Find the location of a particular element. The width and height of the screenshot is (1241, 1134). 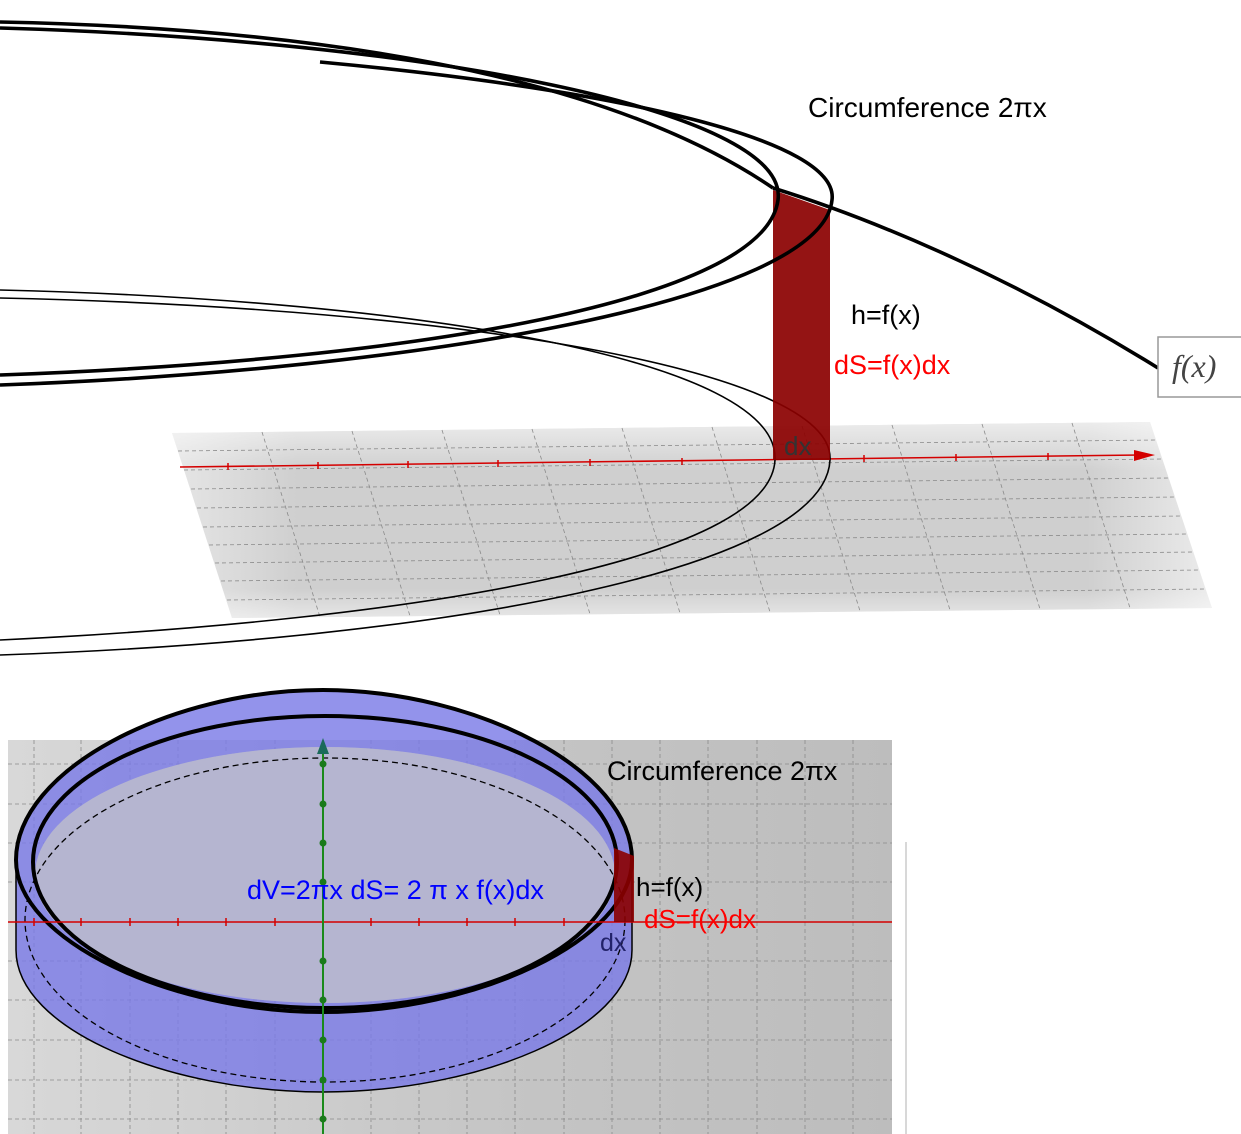

bottom-area-strip is located at coordinates (624, 885).